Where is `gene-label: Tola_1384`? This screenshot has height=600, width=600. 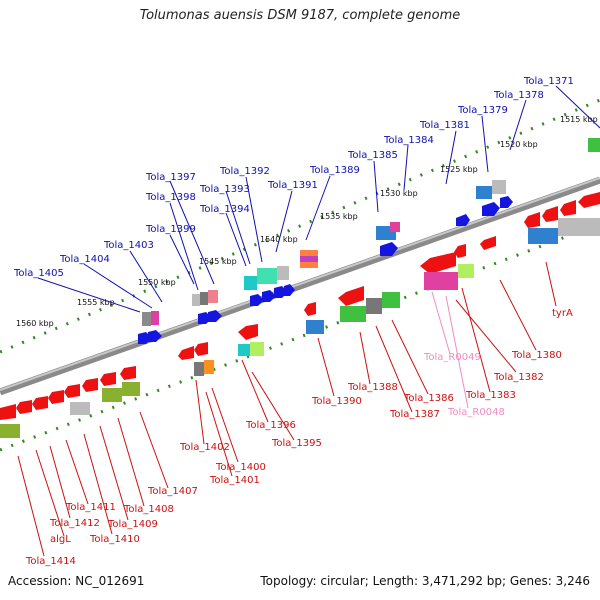 gene-label: Tola_1384 is located at coordinates (408, 140).